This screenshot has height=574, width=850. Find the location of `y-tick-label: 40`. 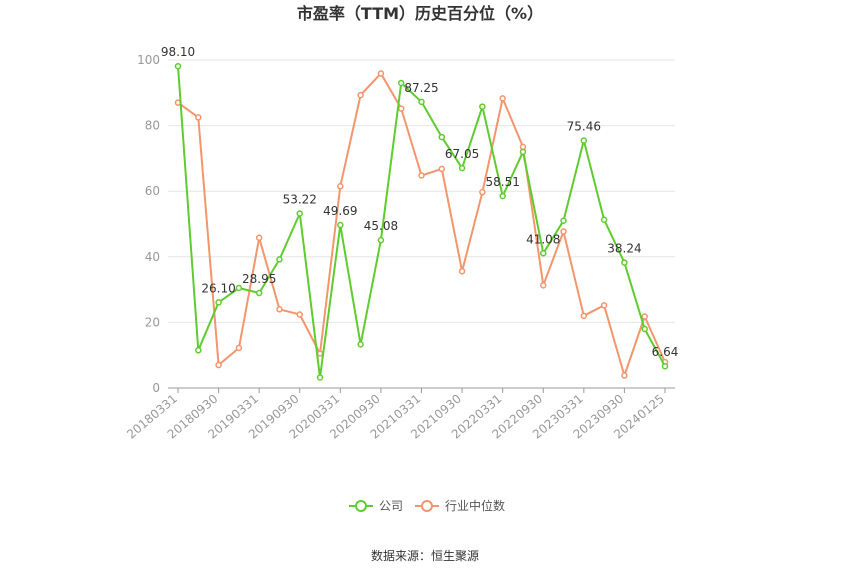

y-tick-label: 40 is located at coordinates (152, 257).